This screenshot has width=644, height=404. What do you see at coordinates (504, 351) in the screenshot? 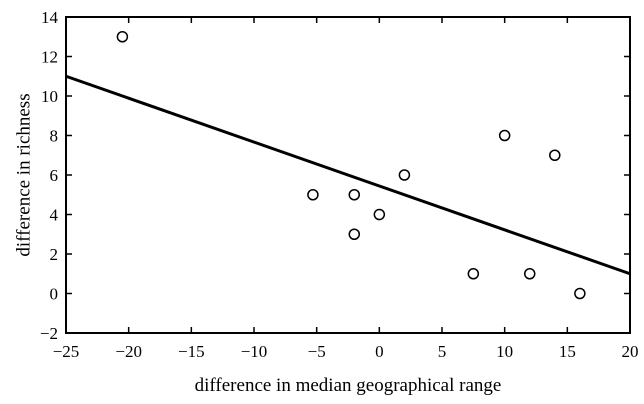
I see `x-tick-label: 10` at bounding box center [504, 351].